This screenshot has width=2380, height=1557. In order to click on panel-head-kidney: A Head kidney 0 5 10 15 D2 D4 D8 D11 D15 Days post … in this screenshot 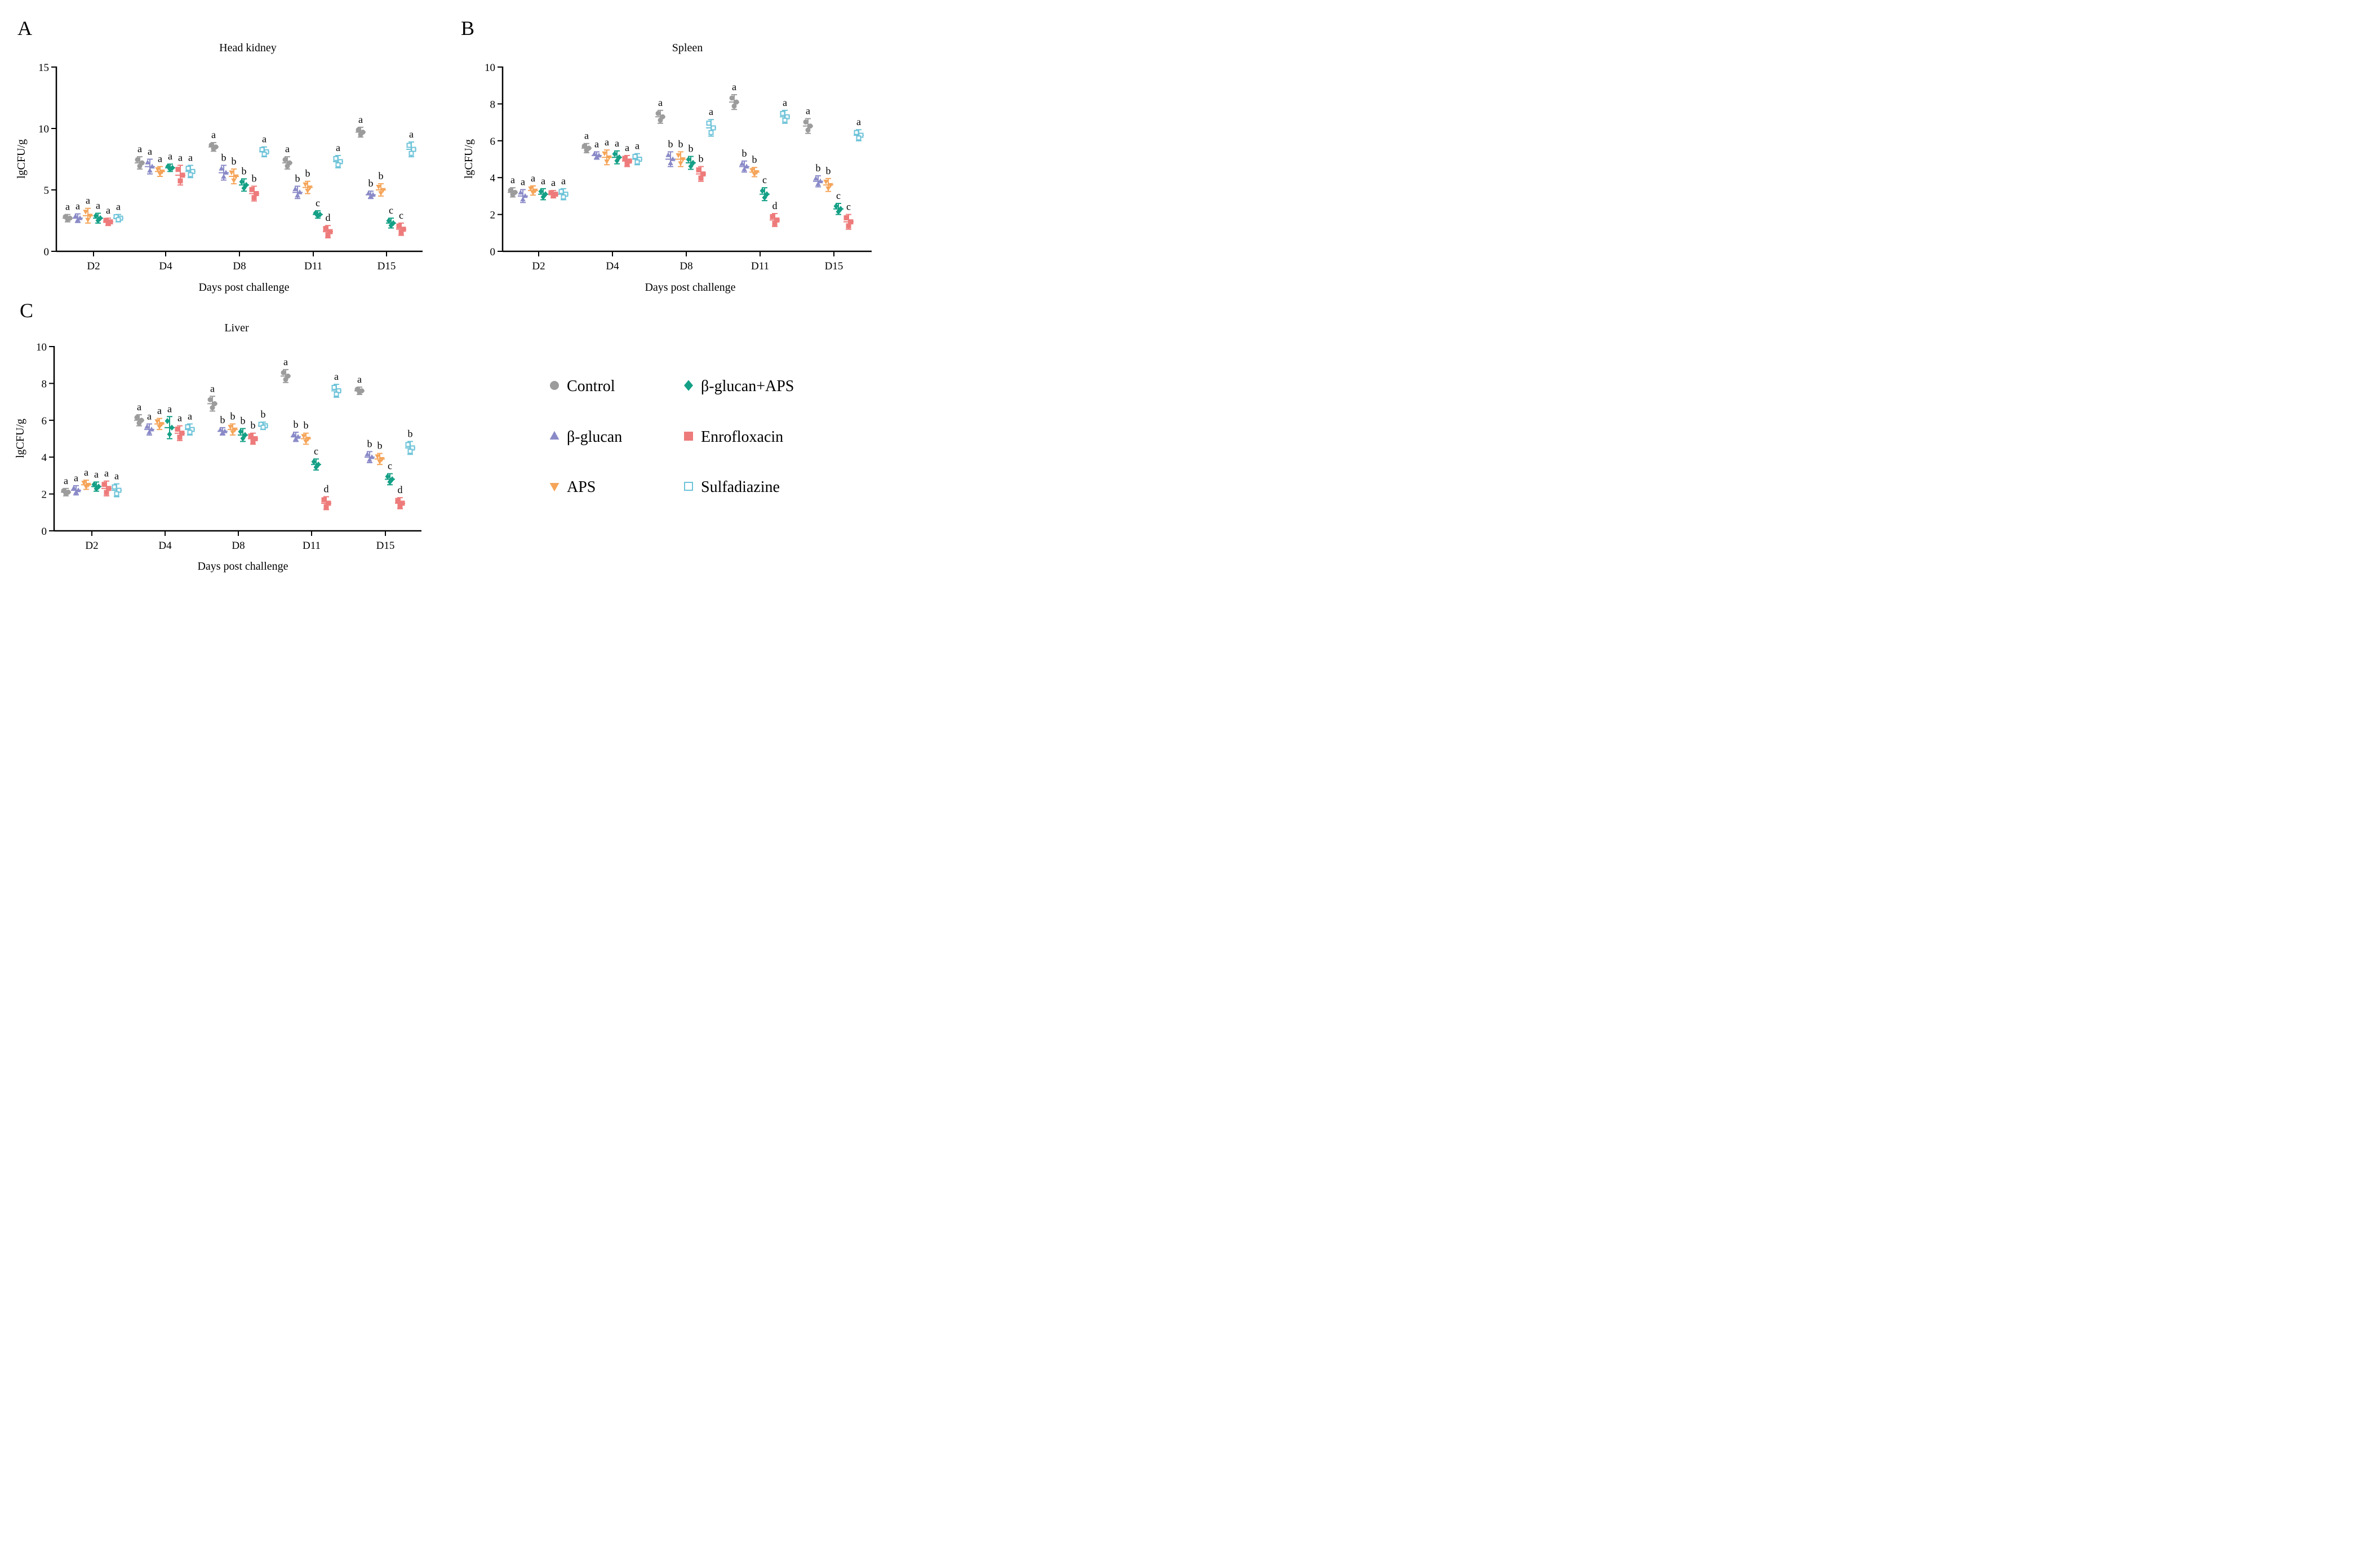, I will do `click(219, 155)`.